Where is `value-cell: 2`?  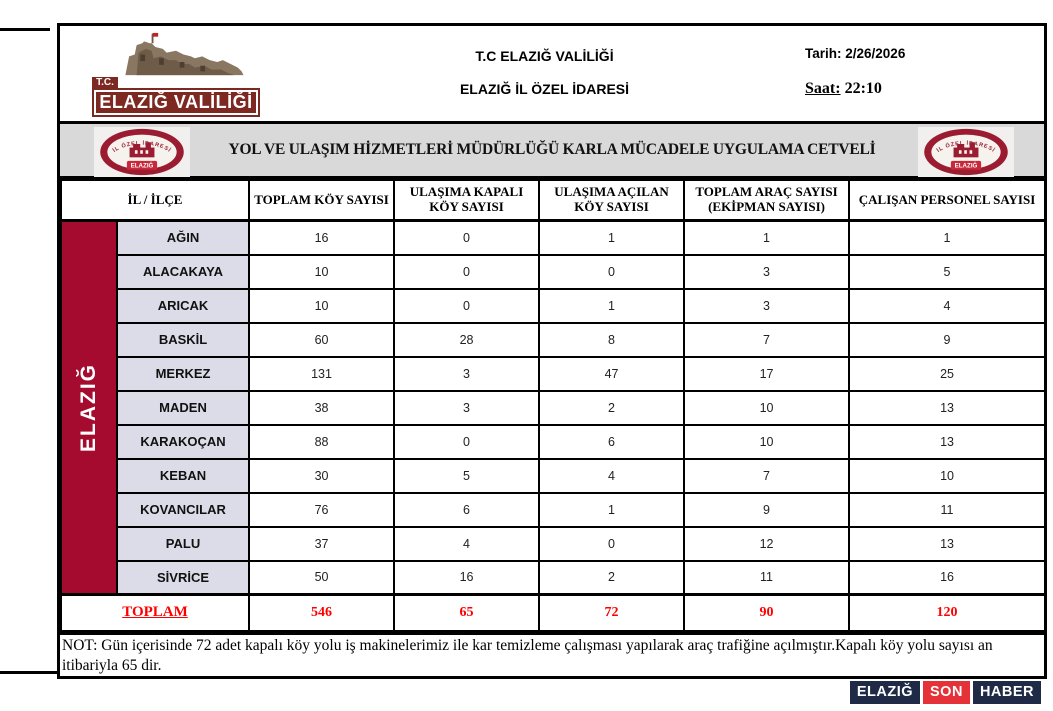 value-cell: 2 is located at coordinates (612, 407).